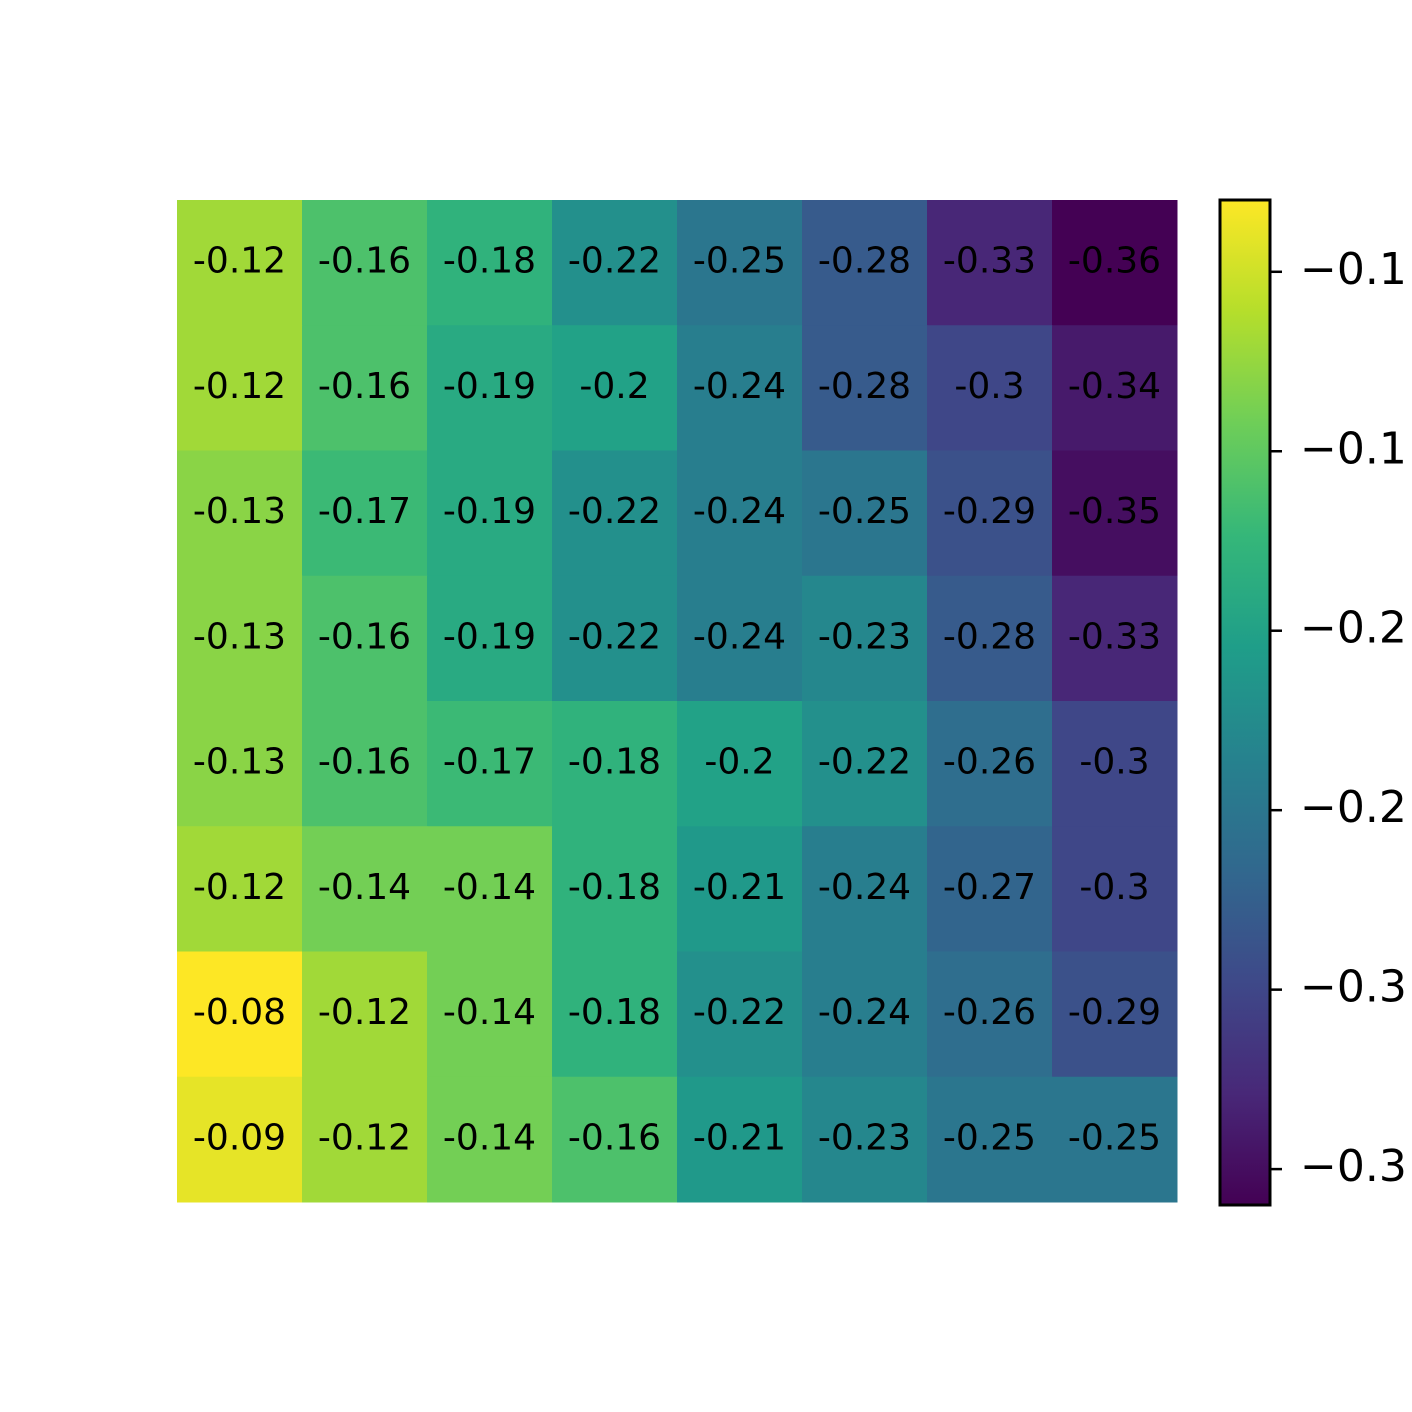  What do you see at coordinates (1353, 987) in the screenshot?
I see `colorbar-tick-label: −0.3` at bounding box center [1353, 987].